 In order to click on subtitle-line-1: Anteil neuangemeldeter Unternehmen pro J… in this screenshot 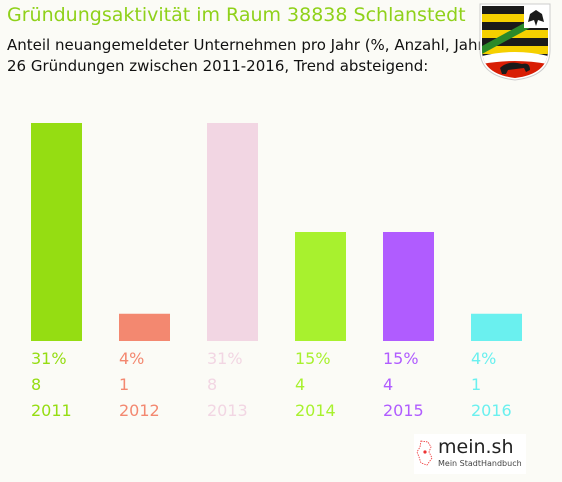, I will do `click(248, 45)`.